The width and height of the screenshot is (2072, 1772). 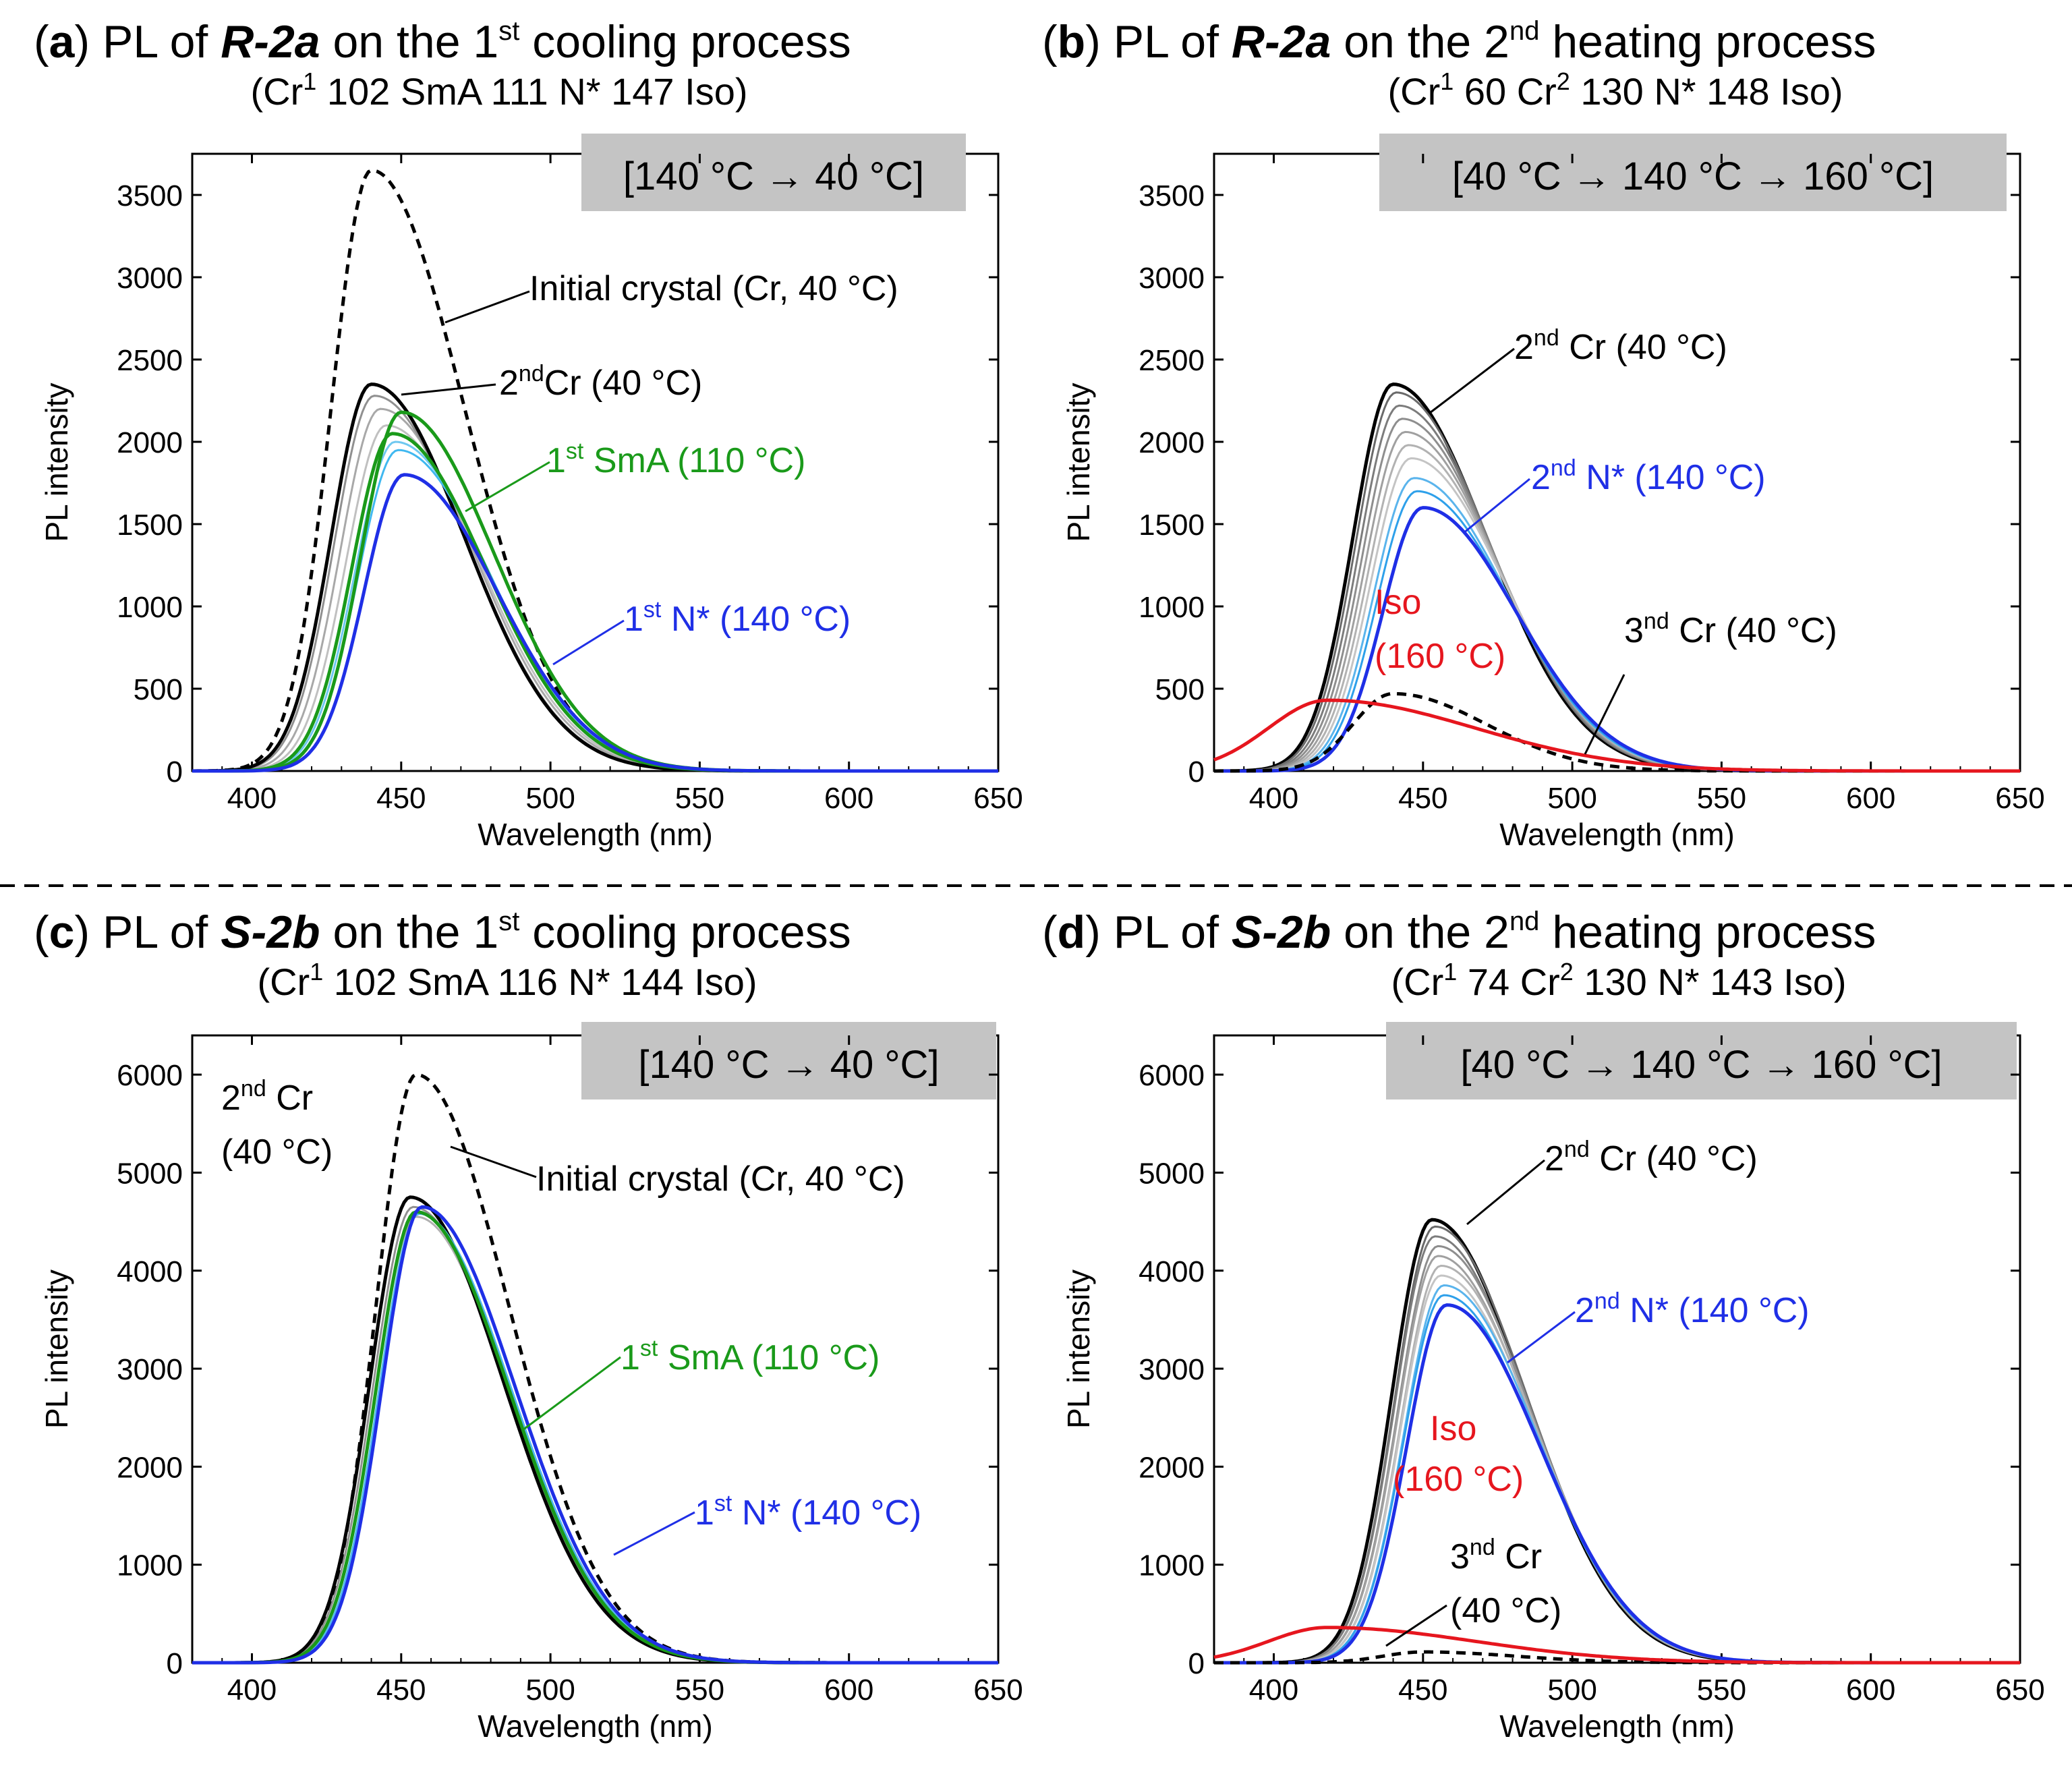 What do you see at coordinates (267, 1097) in the screenshot?
I see `annotation-label: 2nd Cr` at bounding box center [267, 1097].